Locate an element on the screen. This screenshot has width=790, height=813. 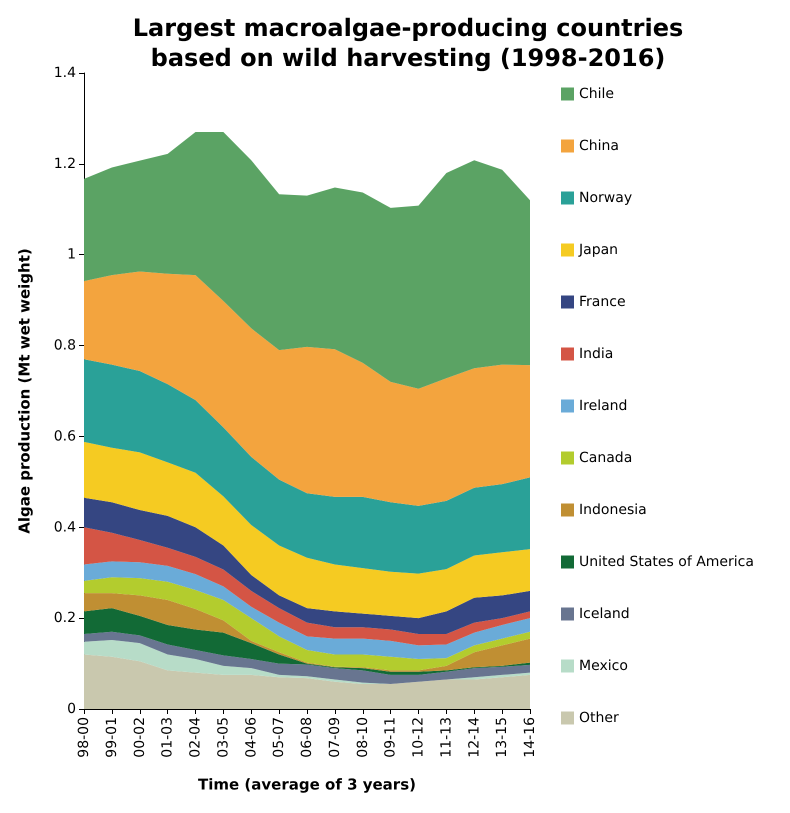
x-tick-label: 10-12 is located at coordinates (418, 737).